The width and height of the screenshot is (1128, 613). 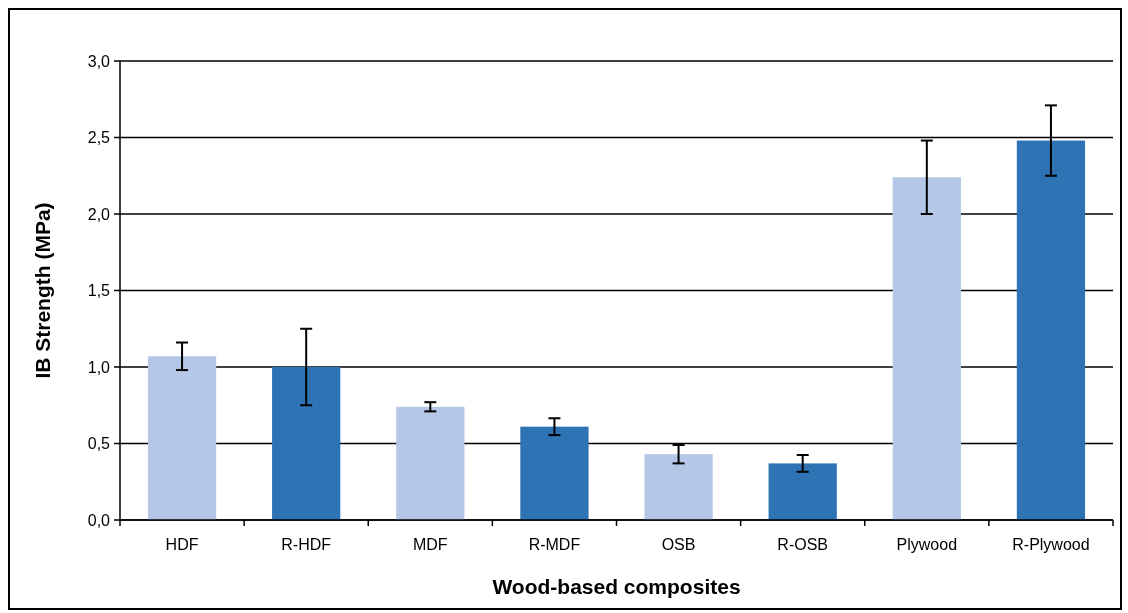 I want to click on y-tick-label: 0,0, so click(x=99, y=520).